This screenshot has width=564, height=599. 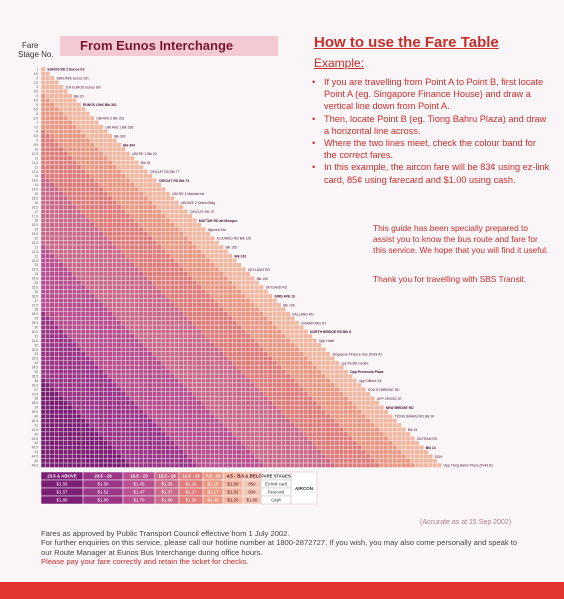 What do you see at coordinates (400, 408) in the screenshot?
I see `stop-label: NEW BRIDGE RD` at bounding box center [400, 408].